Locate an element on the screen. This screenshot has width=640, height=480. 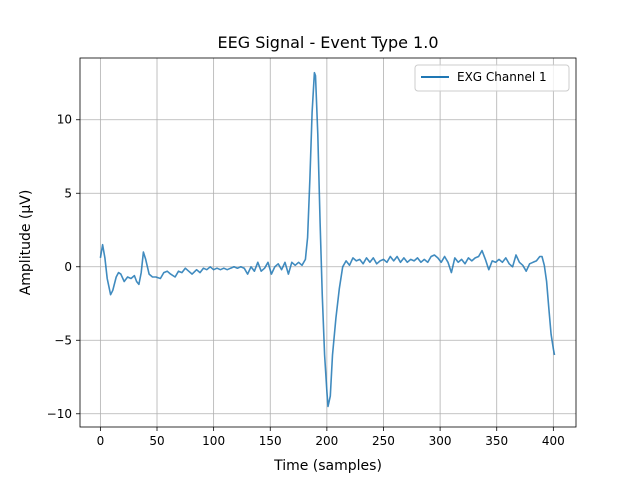
legend: EXG Channel 1 is located at coordinates (492, 78).